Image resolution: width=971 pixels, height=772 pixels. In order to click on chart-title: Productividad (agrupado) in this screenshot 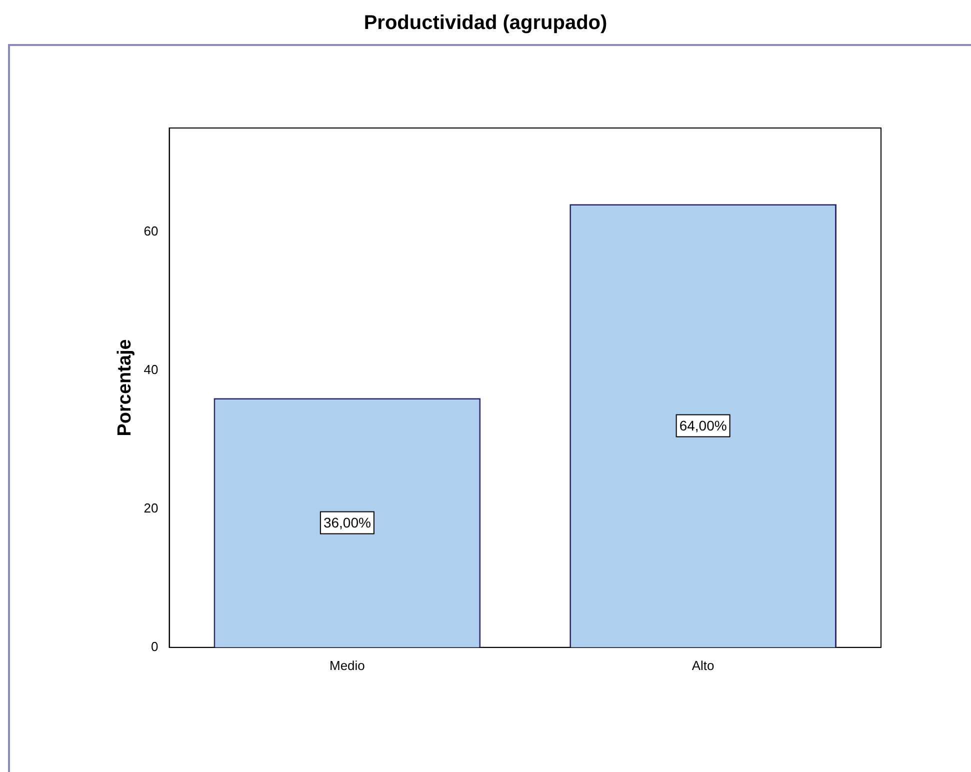, I will do `click(485, 23)`.